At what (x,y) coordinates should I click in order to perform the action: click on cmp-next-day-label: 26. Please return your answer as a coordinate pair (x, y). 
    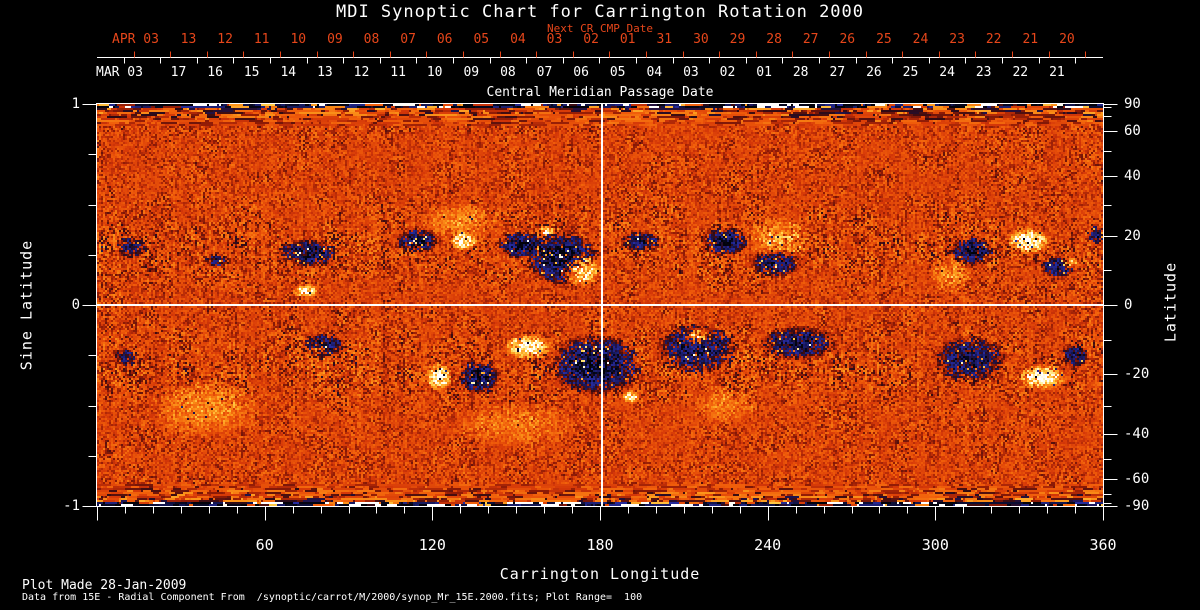
    Looking at the image, I should click on (847, 39).